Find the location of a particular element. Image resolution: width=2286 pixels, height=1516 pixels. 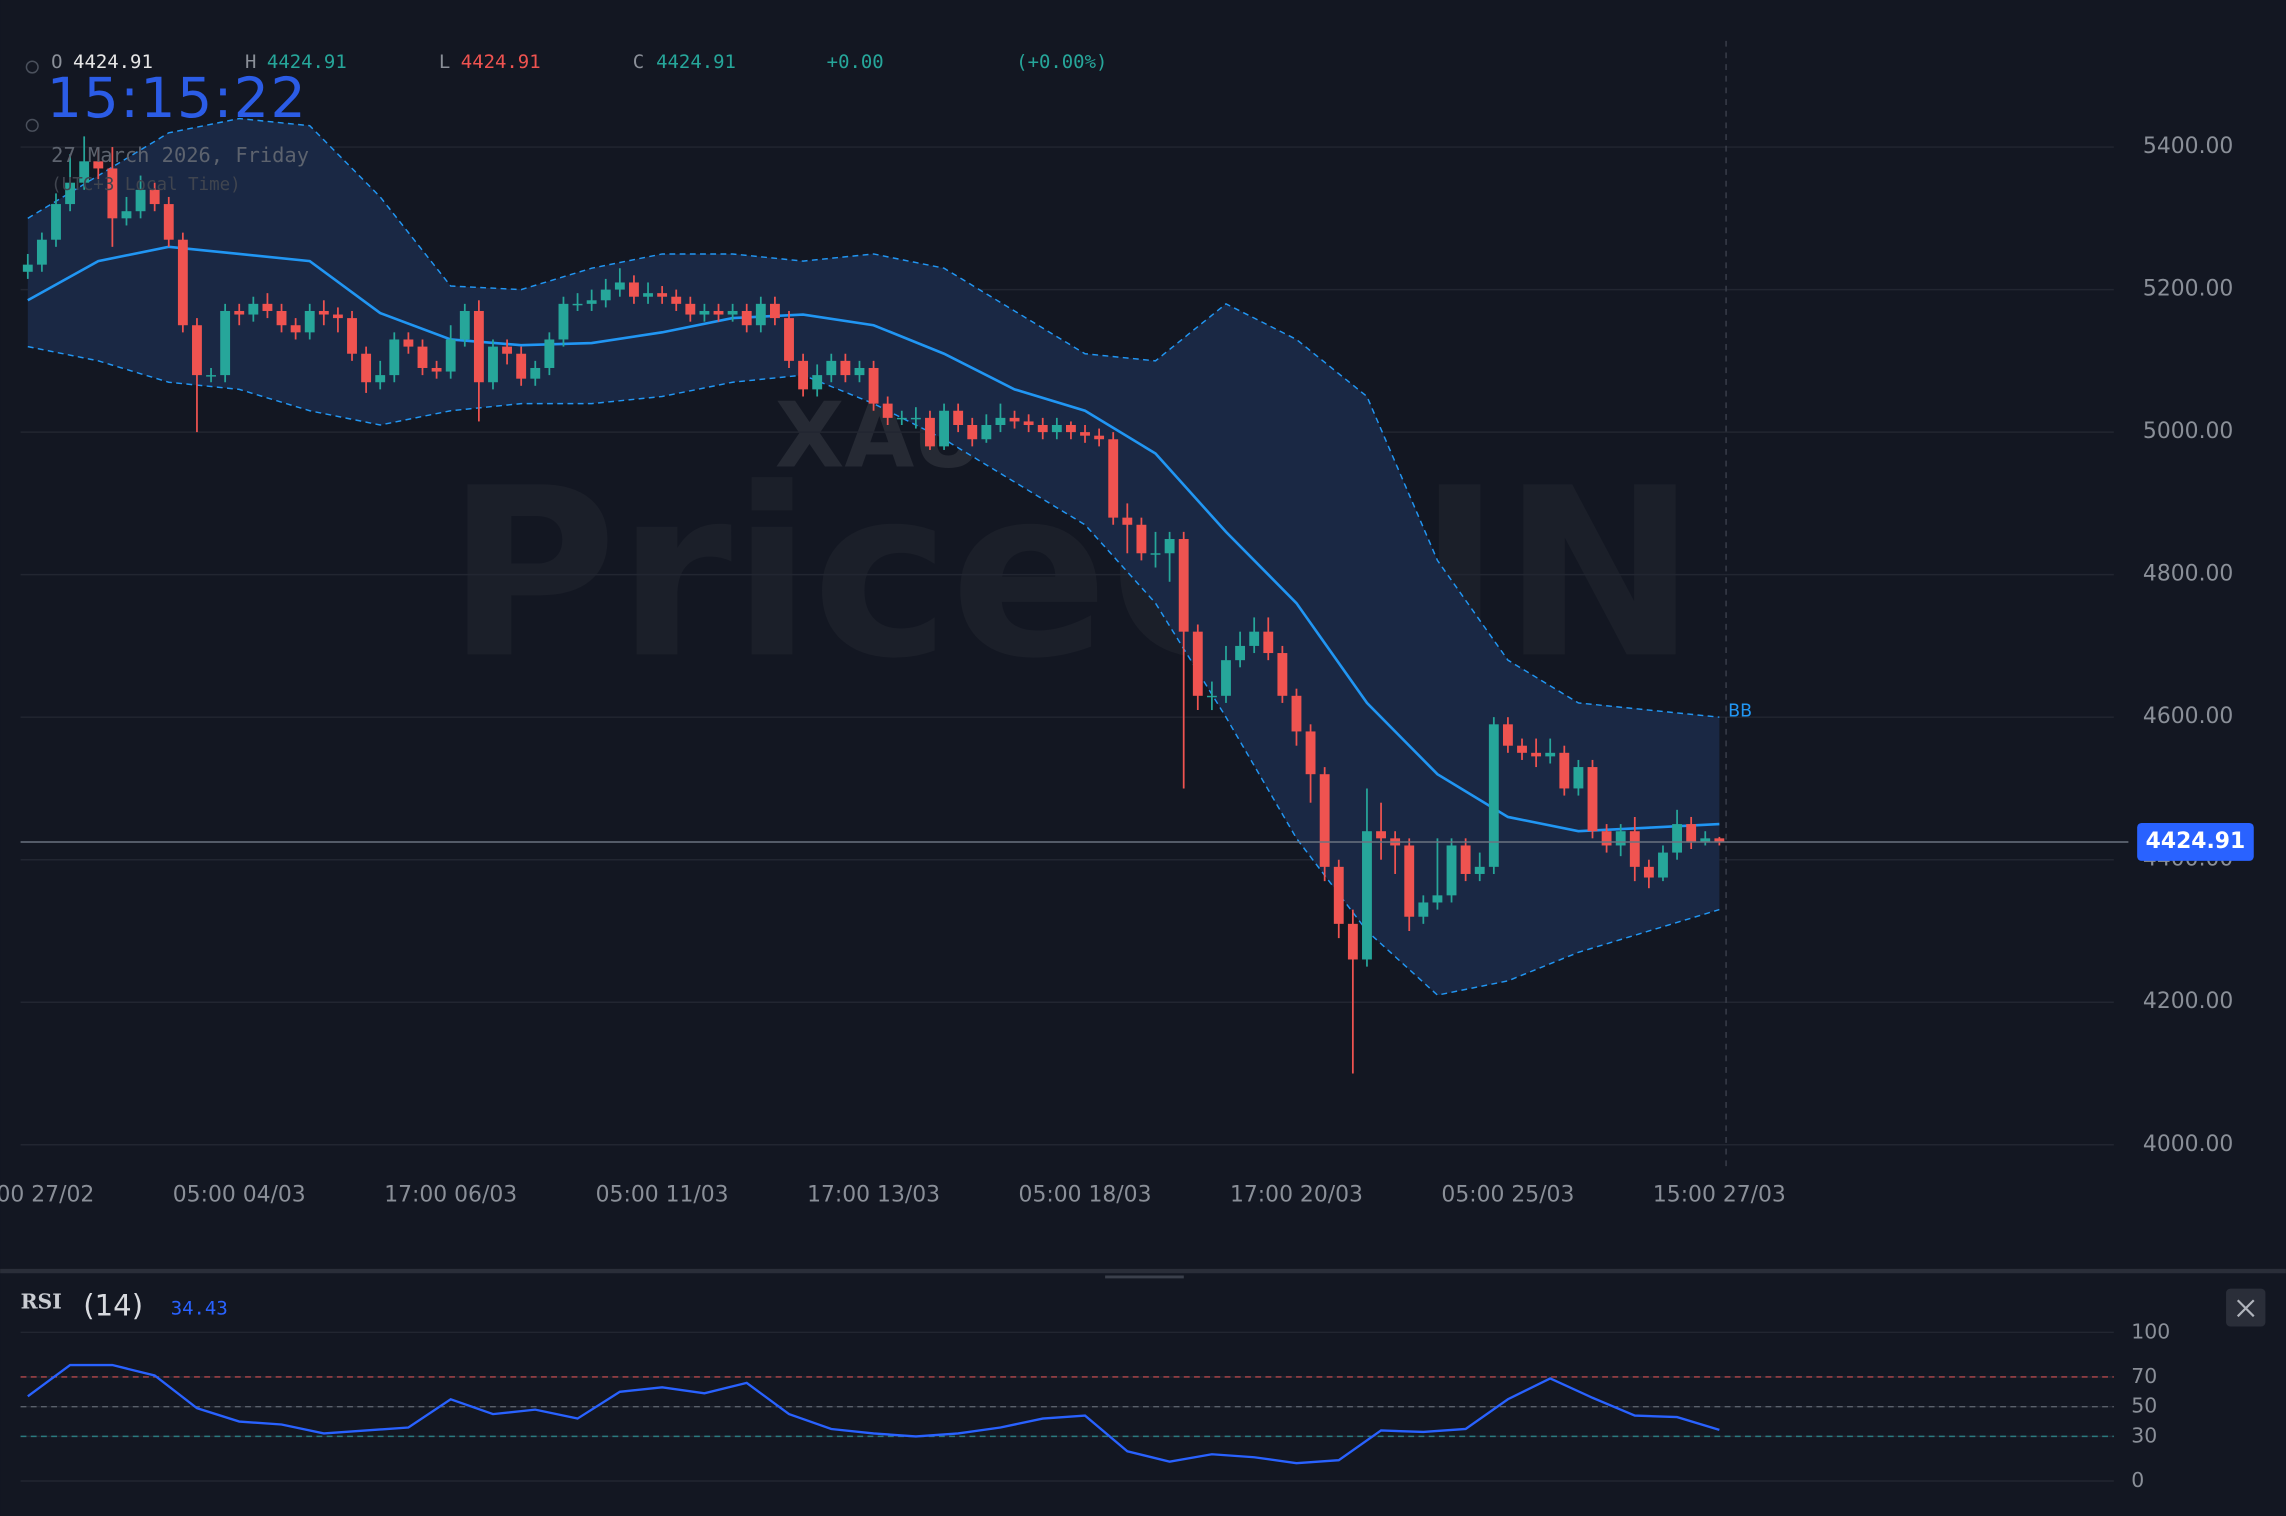

y-tick-label: 4200.00 is located at coordinates (2188, 1001).